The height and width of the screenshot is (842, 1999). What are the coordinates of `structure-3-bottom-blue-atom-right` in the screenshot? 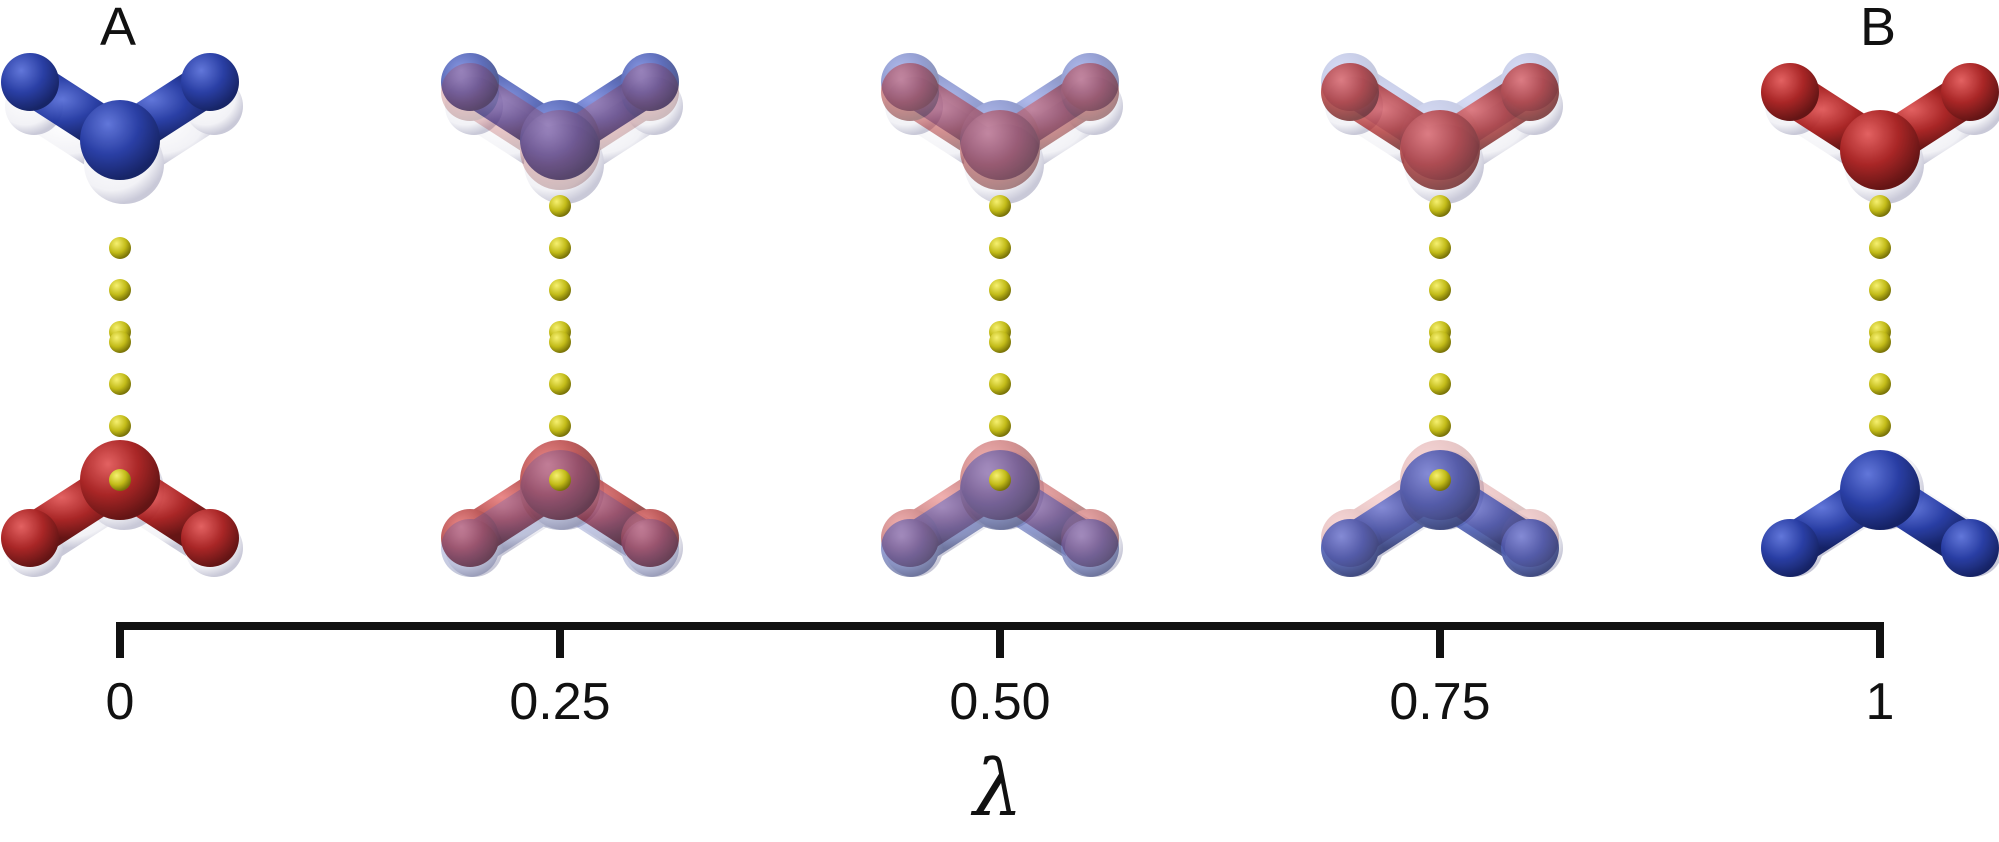 It's located at (1530, 548).